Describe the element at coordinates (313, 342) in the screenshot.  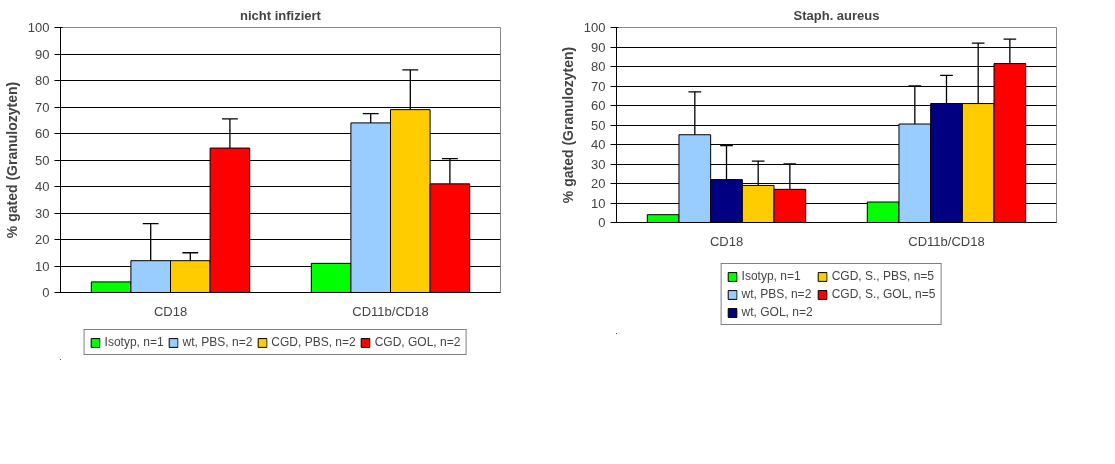
I see `legend-label: CGD, PBS, n=2` at that location.